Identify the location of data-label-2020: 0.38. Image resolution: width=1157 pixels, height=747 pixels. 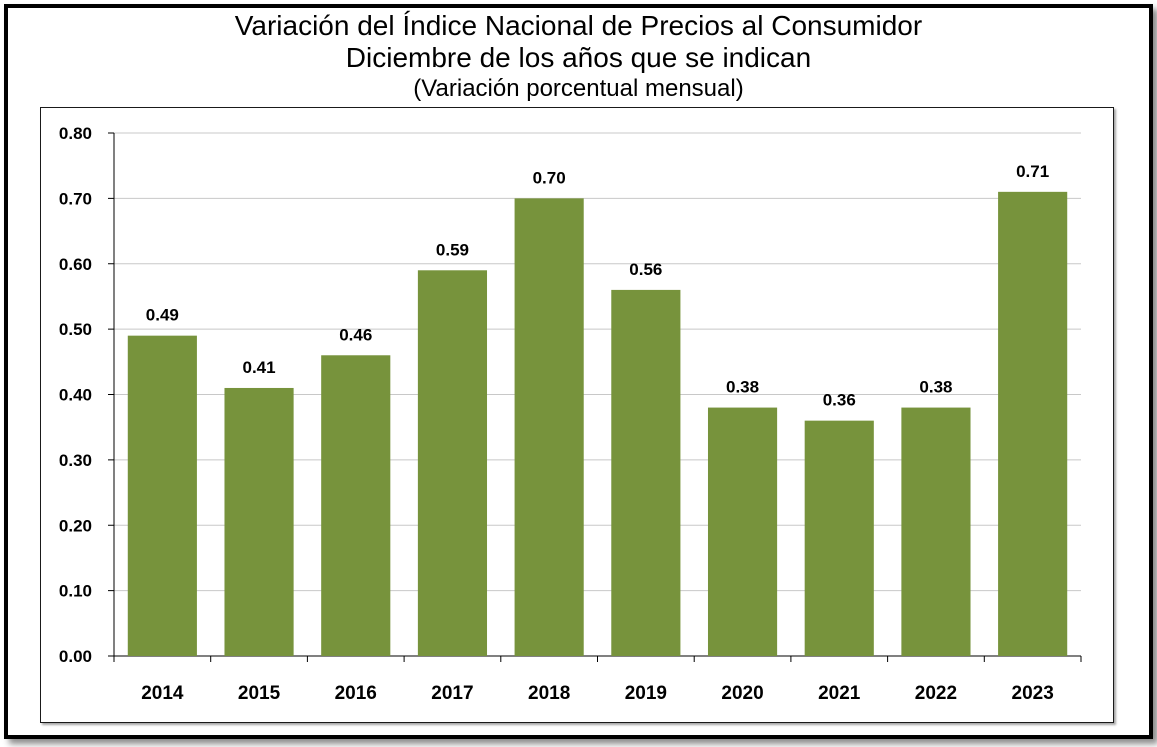
(742, 387).